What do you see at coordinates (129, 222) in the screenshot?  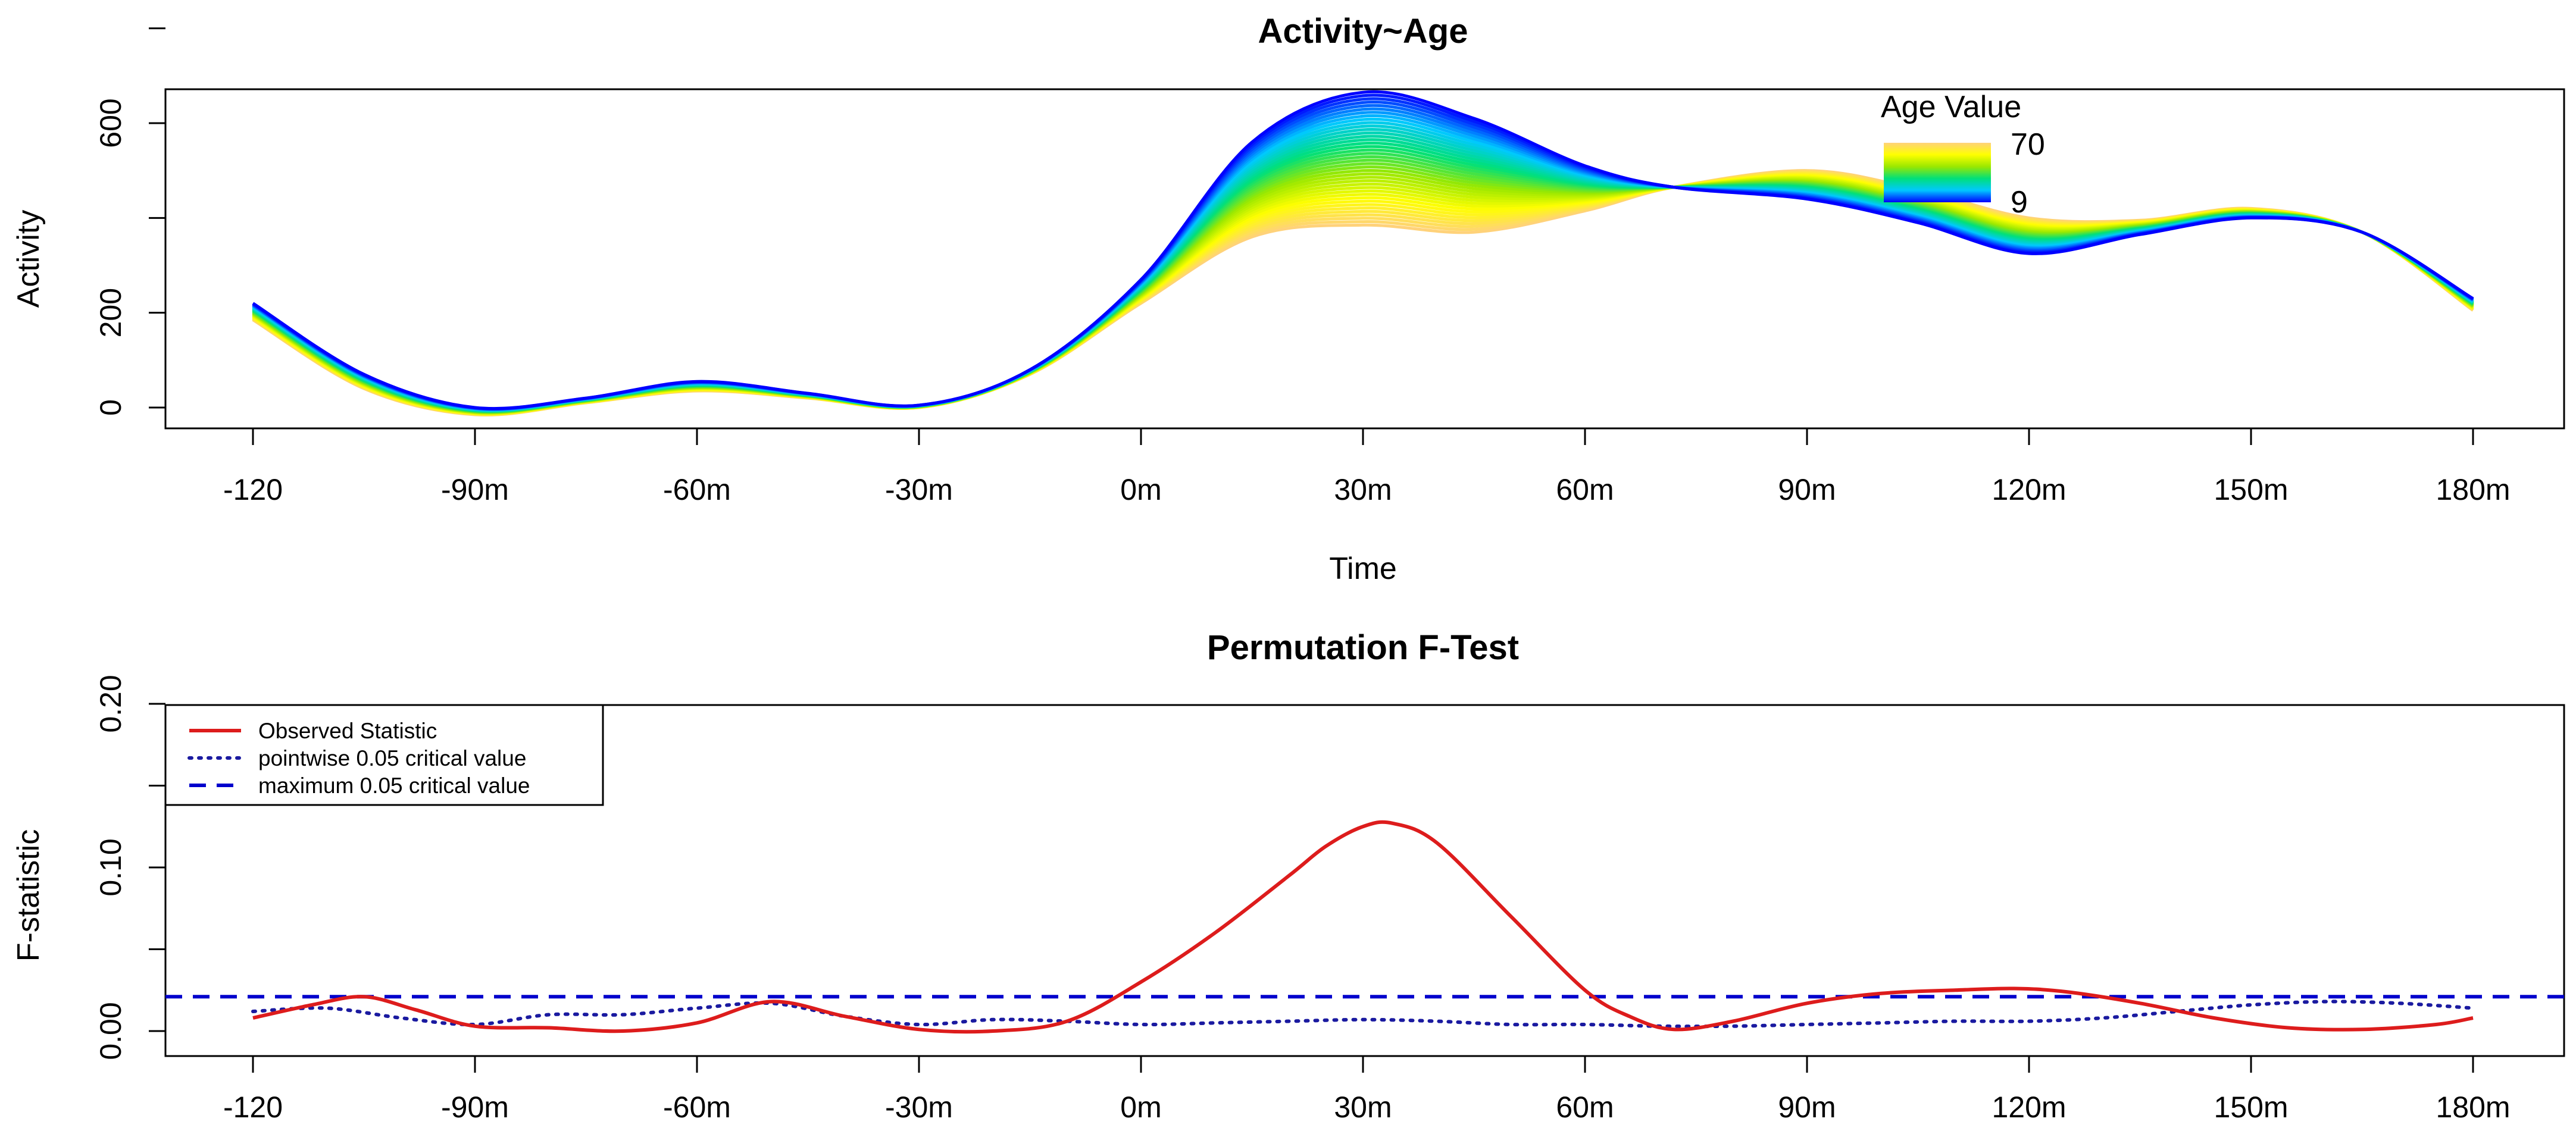 I see `top-y-axis: 0 200 600` at bounding box center [129, 222].